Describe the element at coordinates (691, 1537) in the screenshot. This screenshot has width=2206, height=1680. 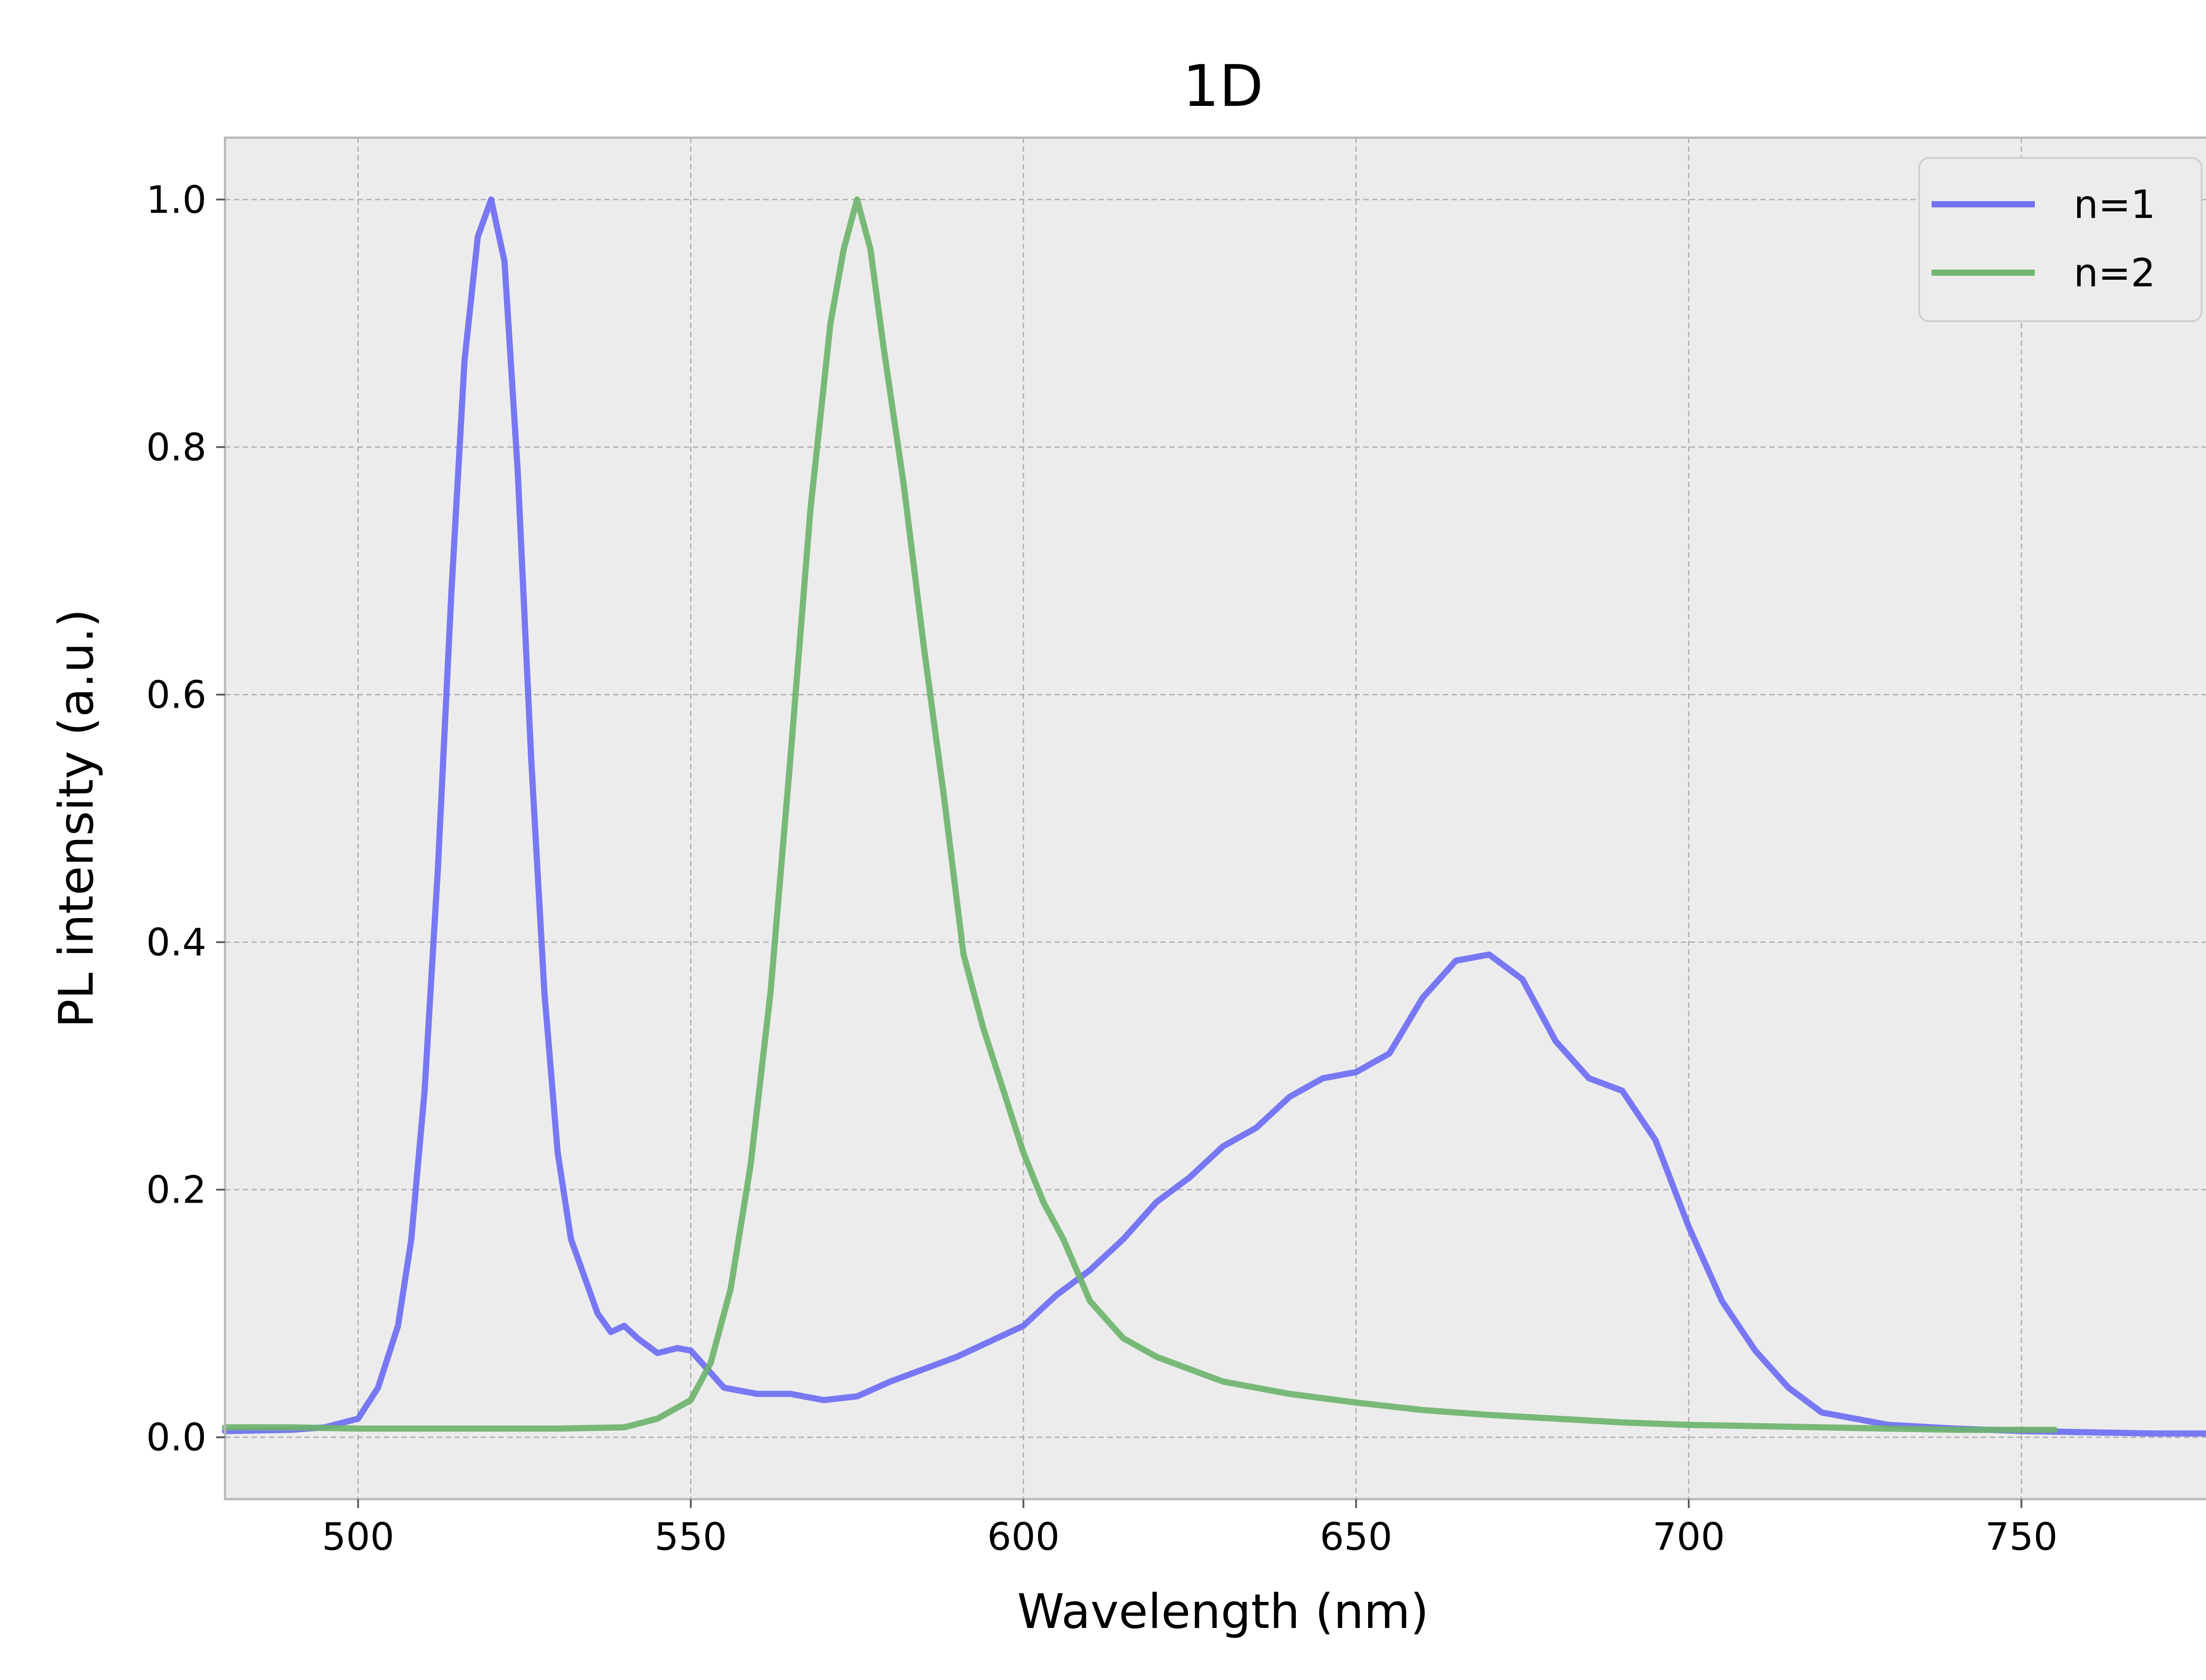
I see `x-tick-label: 550` at that location.